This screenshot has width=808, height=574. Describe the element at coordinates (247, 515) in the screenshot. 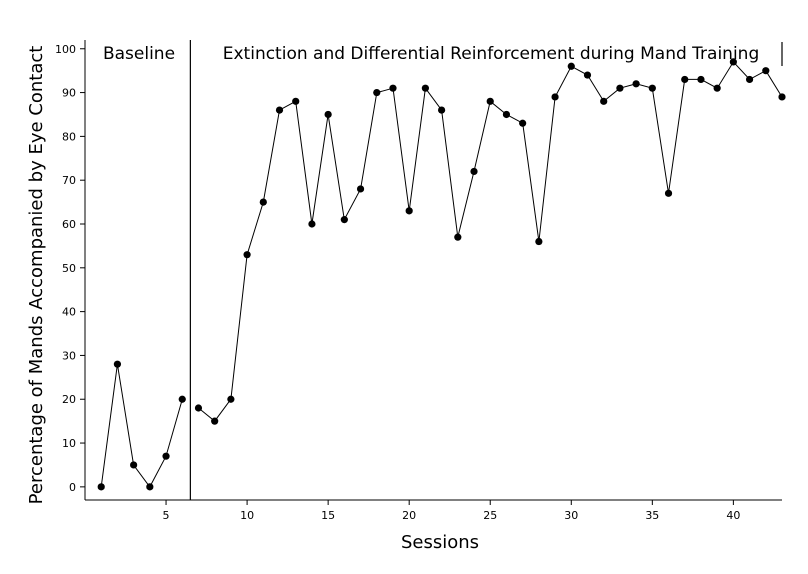

I see `x-tick-label: 10` at that location.